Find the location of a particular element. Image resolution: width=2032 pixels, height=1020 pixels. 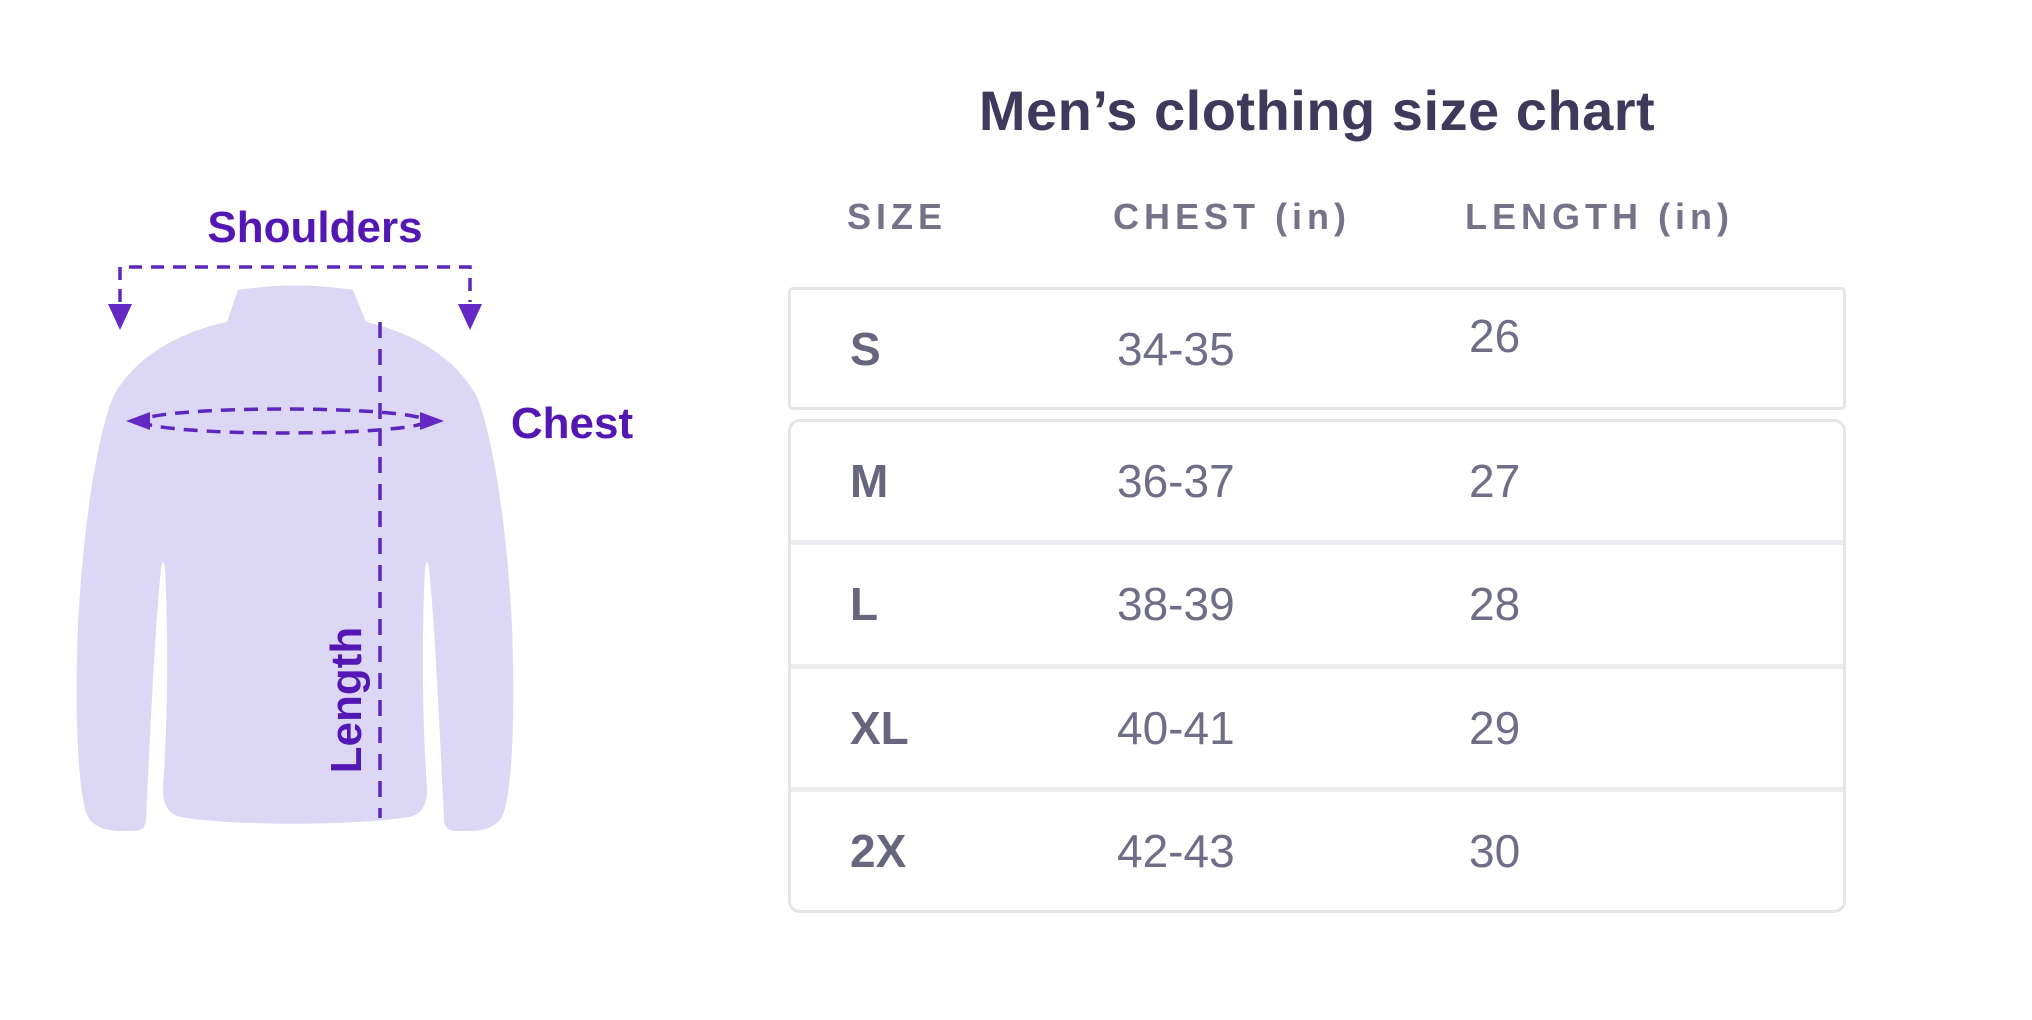

table-row: S 34-35 26 is located at coordinates (1317, 348).